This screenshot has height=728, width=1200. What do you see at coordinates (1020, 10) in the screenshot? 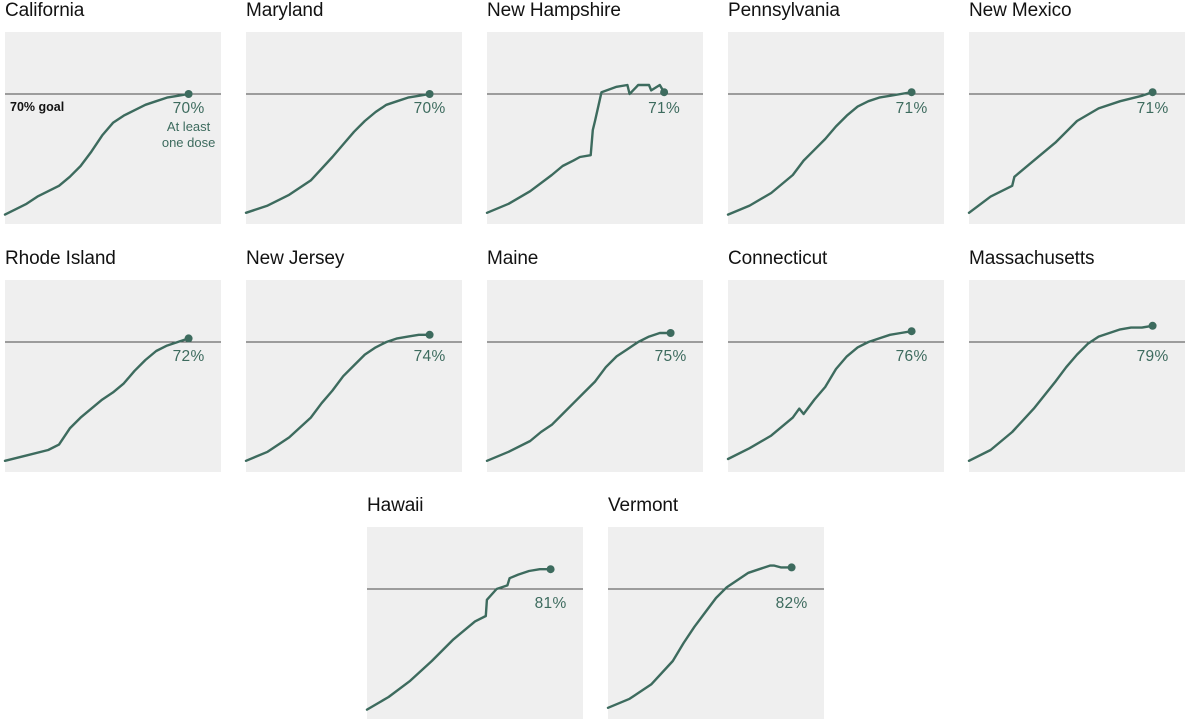
I see `state-title: New Mexico` at bounding box center [1020, 10].